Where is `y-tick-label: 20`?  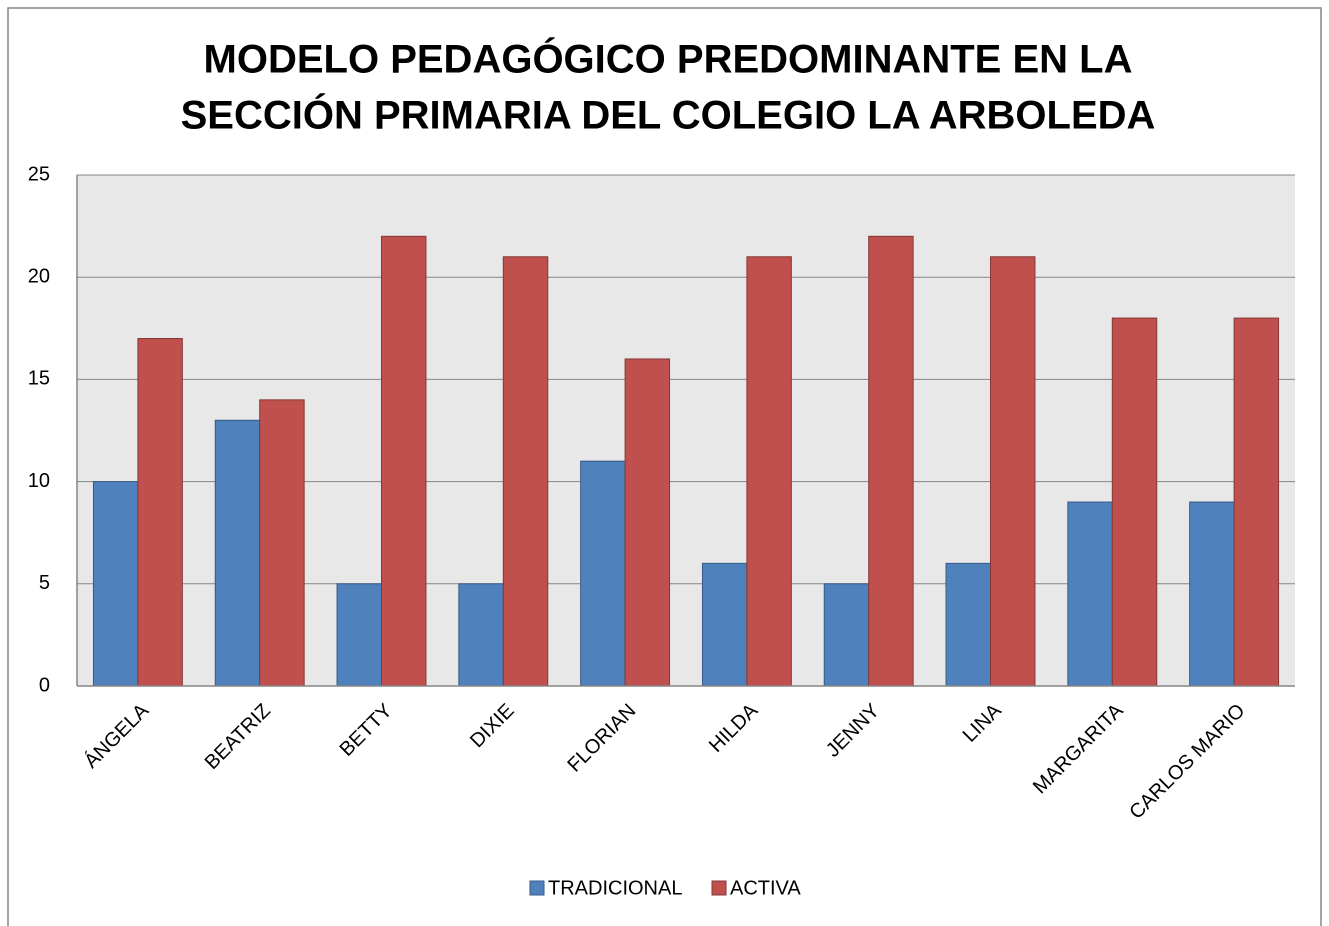 y-tick-label: 20 is located at coordinates (39, 276).